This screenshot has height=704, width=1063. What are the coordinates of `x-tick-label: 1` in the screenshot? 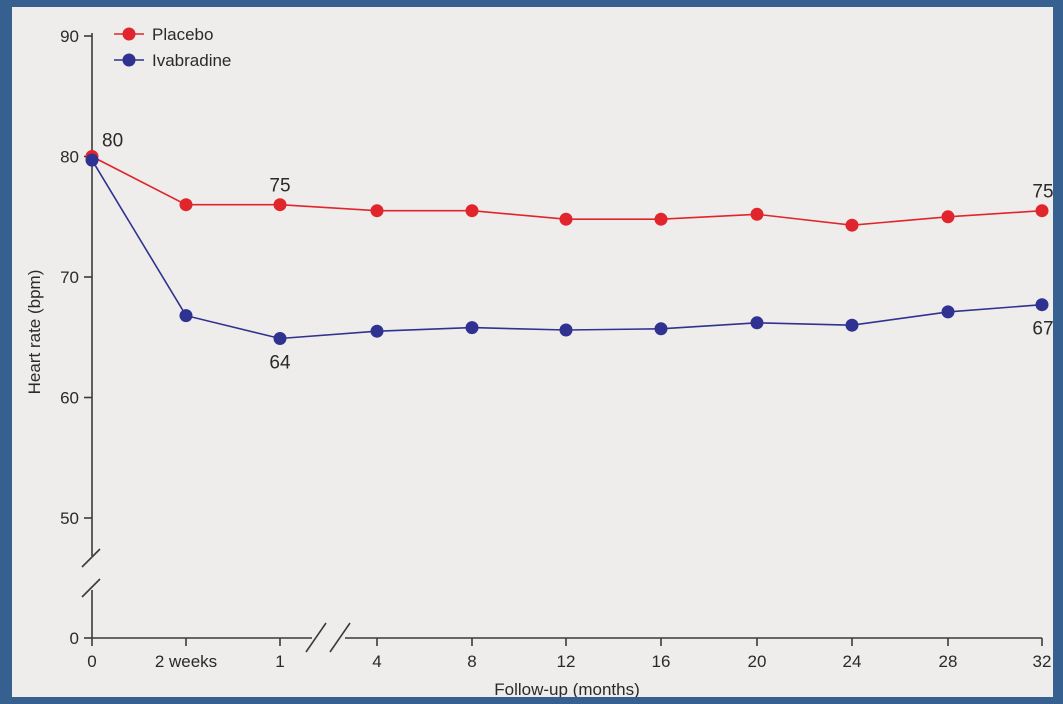 It's located at (279, 661).